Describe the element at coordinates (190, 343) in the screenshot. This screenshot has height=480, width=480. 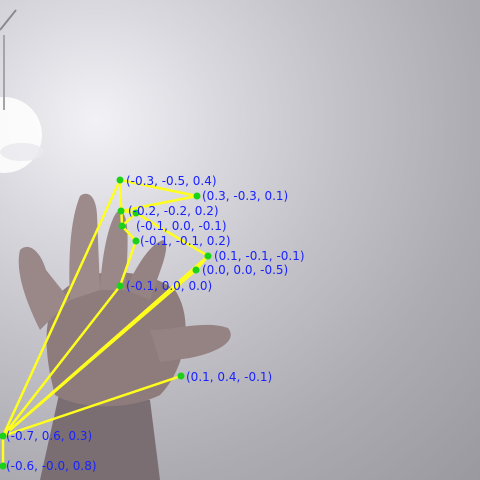
I see `thumb` at that location.